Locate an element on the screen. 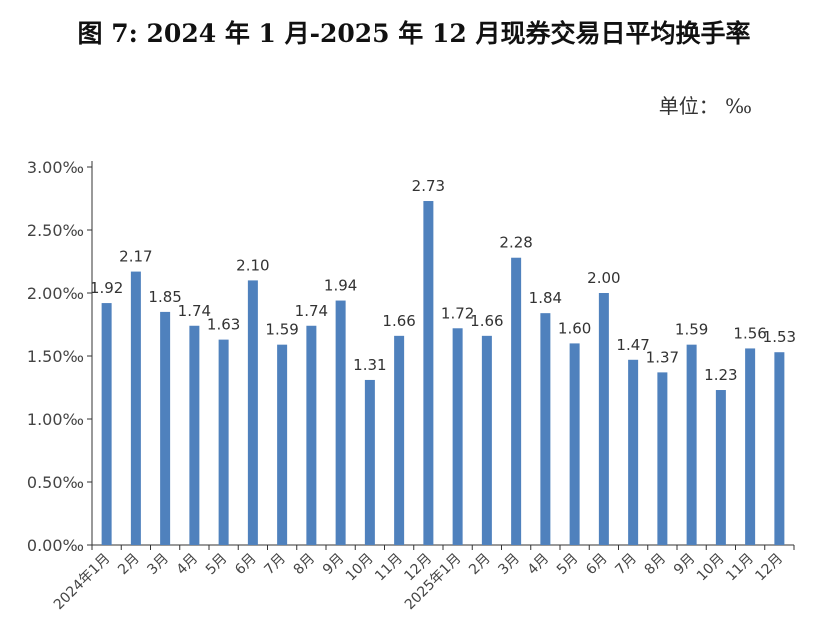  data-label: 2.28 is located at coordinates (515, 243).